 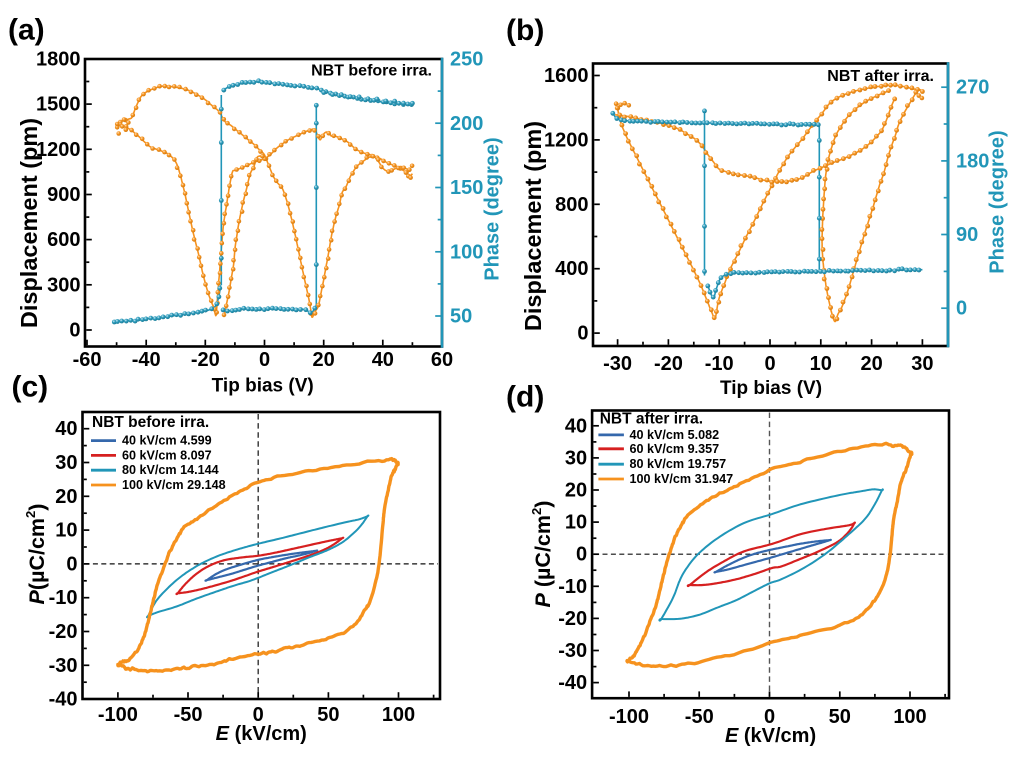 I want to click on svg-text: 1800, so click(x=58, y=59).